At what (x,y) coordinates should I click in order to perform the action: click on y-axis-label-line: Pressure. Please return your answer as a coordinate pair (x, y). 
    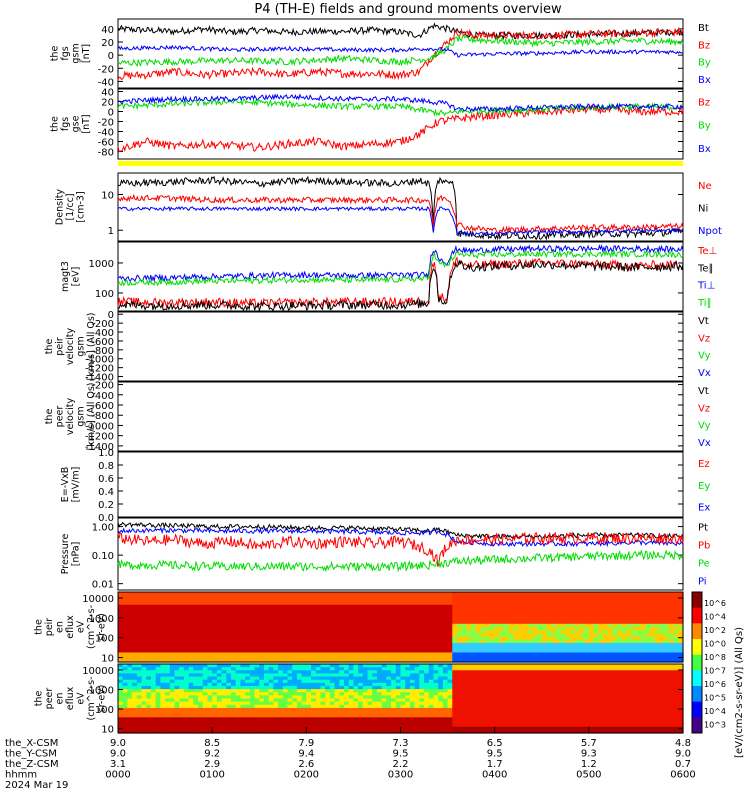
    Looking at the image, I should click on (65, 554).